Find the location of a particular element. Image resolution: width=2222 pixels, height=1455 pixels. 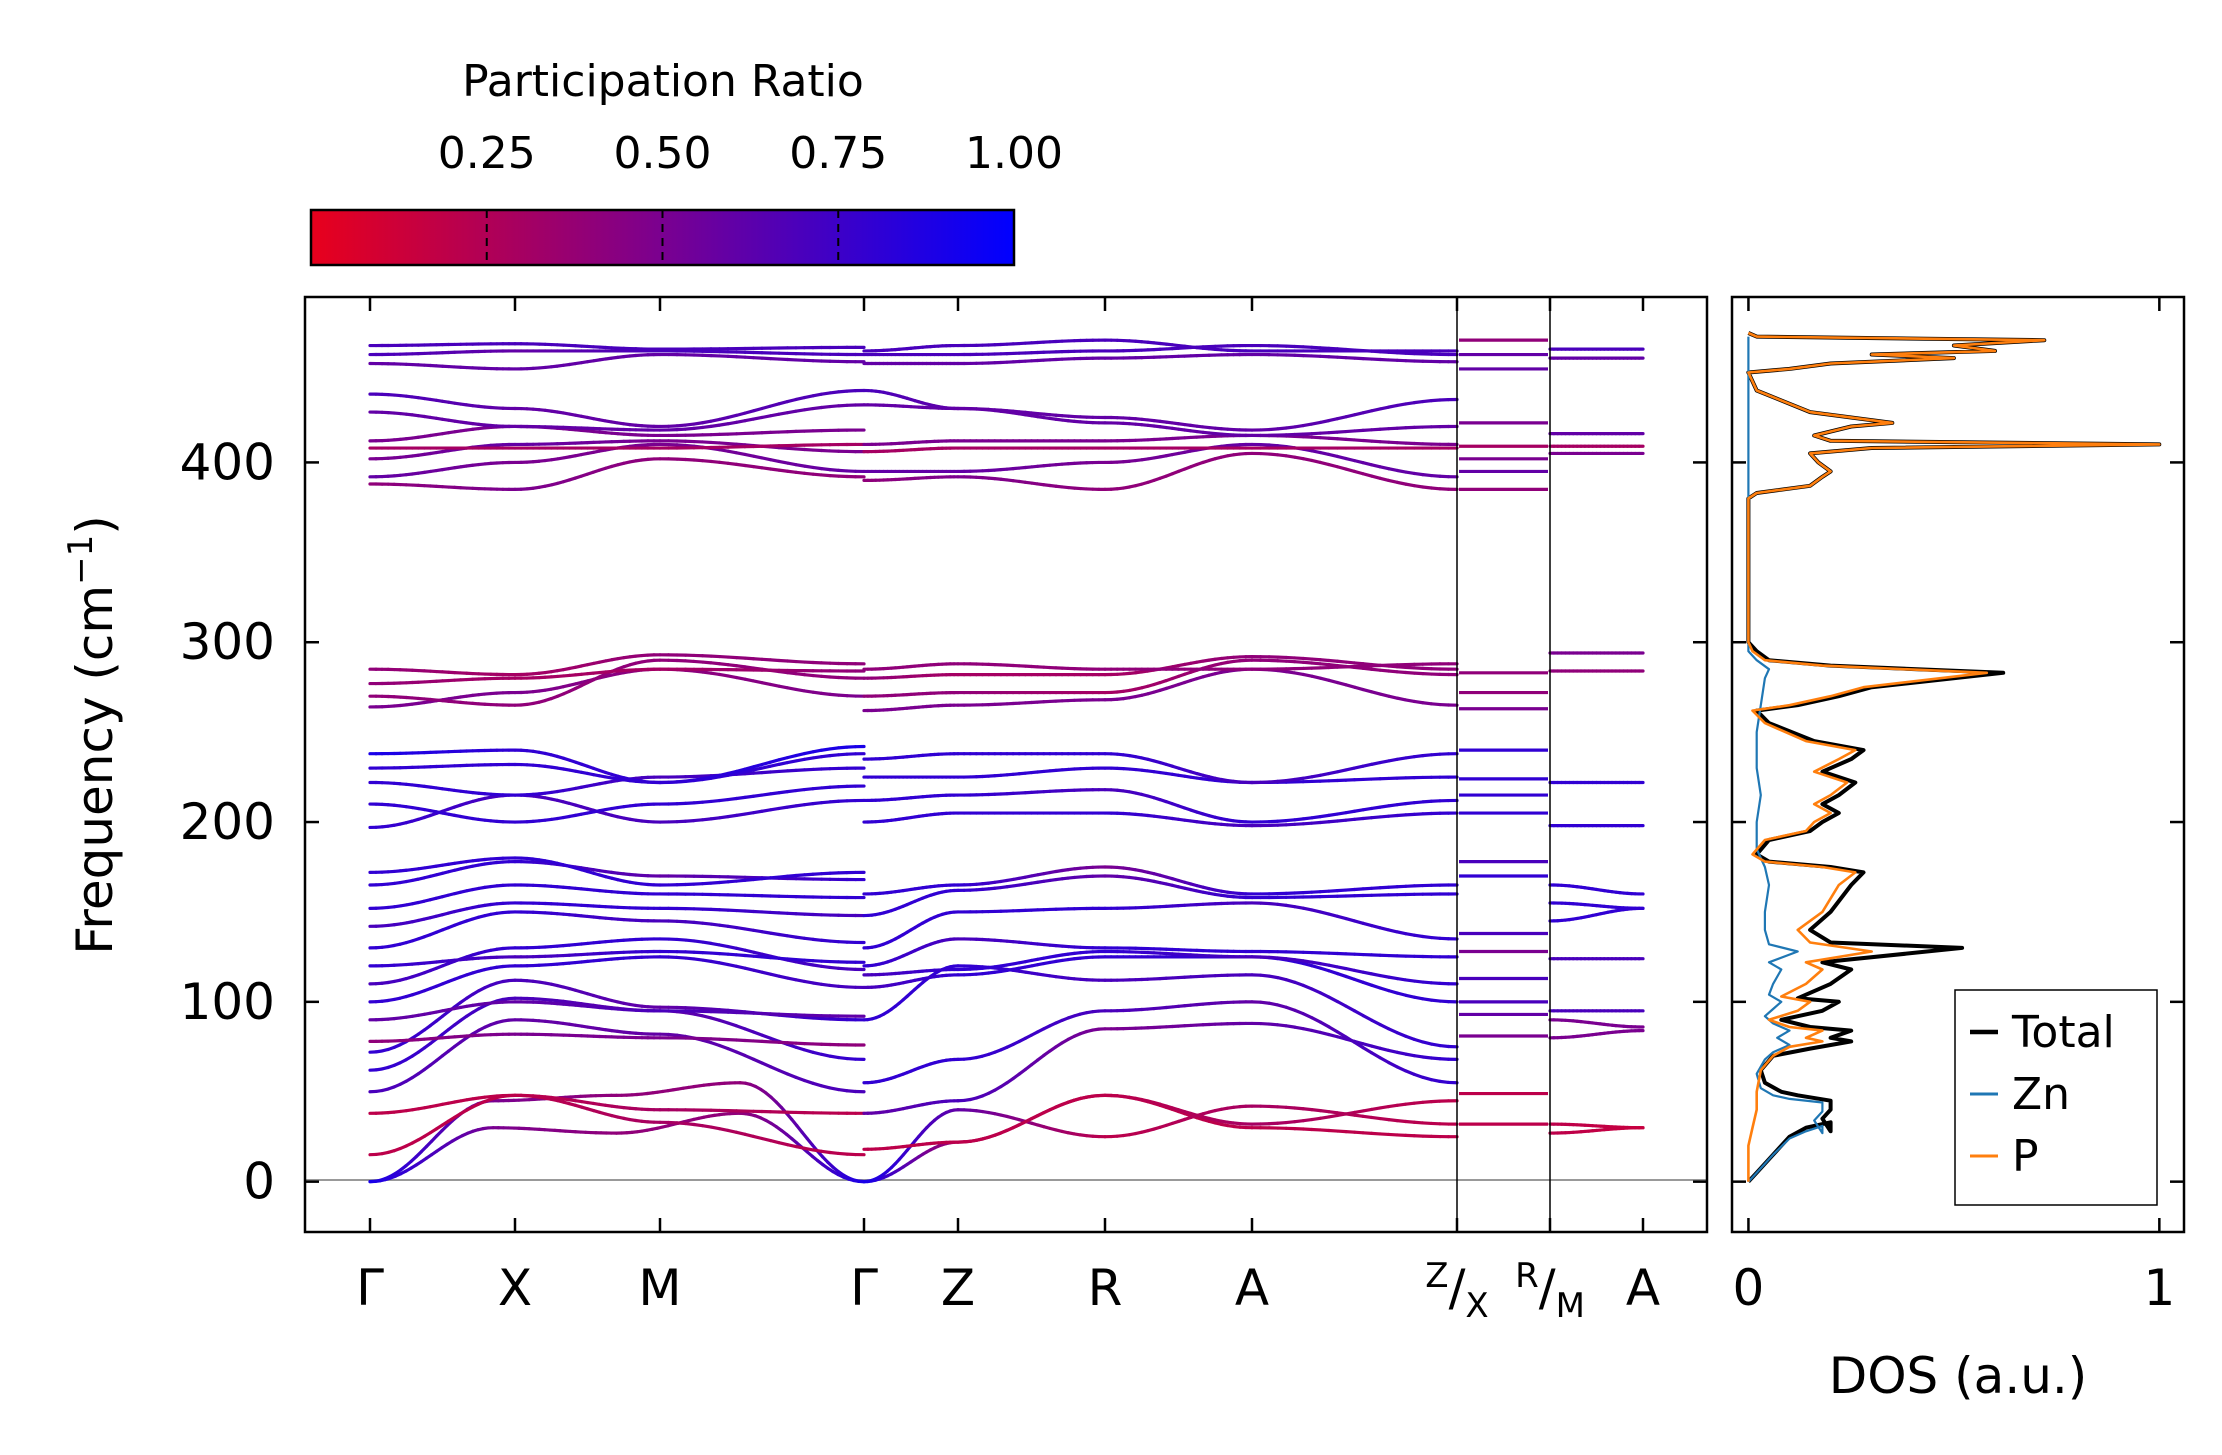

colorbar-title: Participation Ratio is located at coordinates (663, 81).